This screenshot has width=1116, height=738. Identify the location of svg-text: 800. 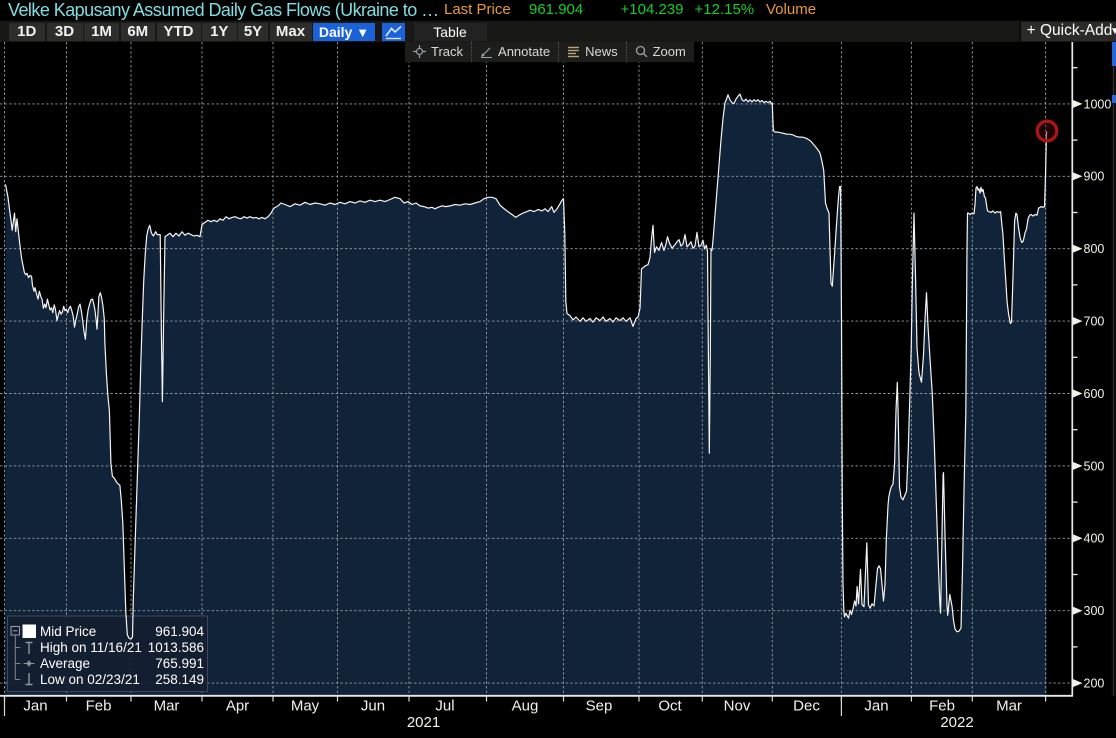
(1094, 249).